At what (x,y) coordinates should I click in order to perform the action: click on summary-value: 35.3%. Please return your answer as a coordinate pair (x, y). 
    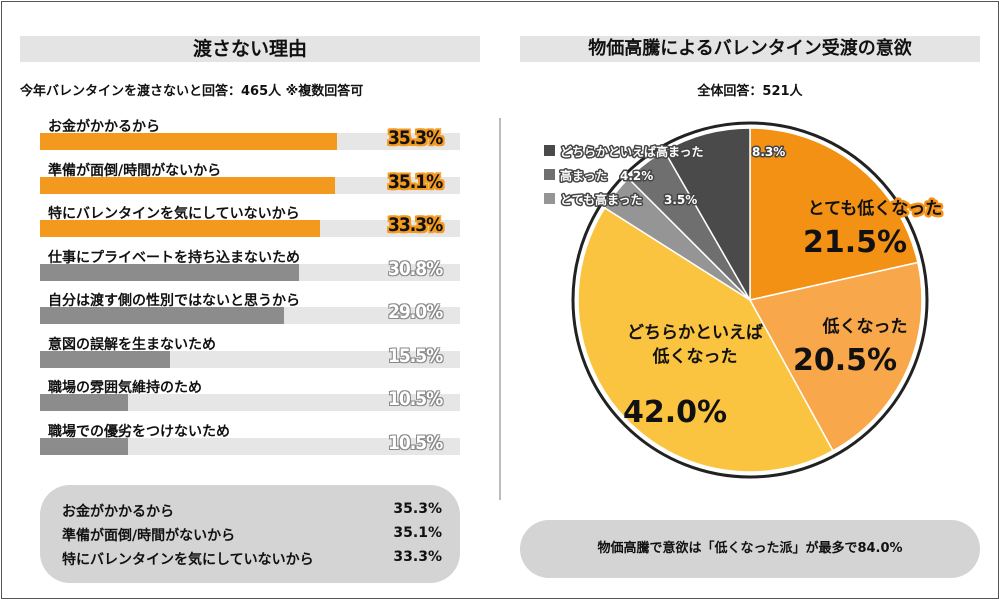
    Looking at the image, I should click on (417, 509).